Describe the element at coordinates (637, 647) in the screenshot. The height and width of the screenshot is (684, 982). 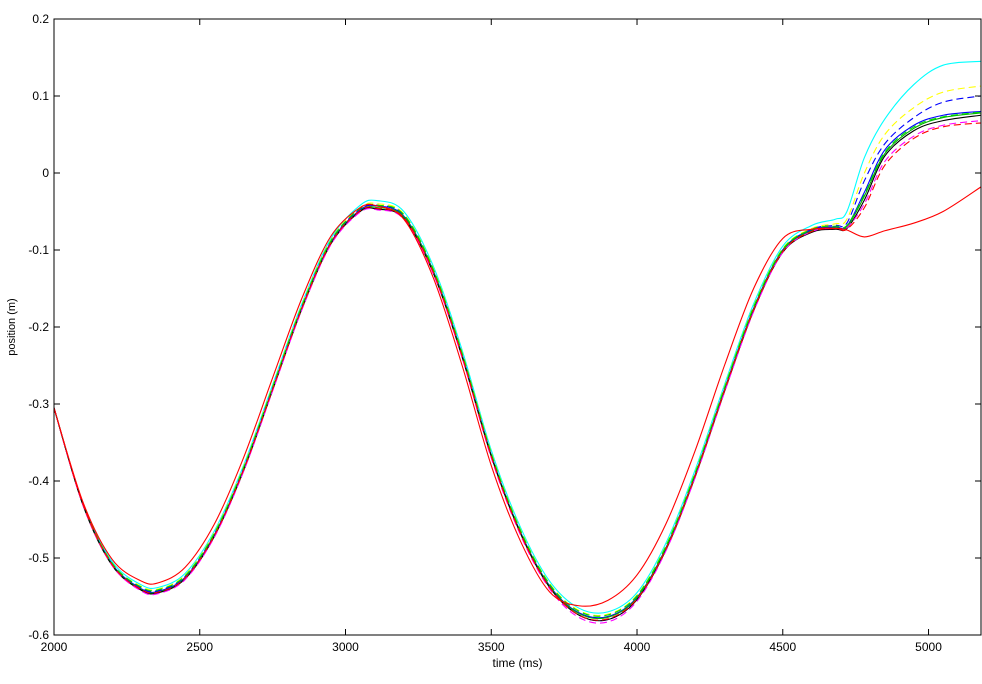
I see `x-tick-label: 4000` at that location.